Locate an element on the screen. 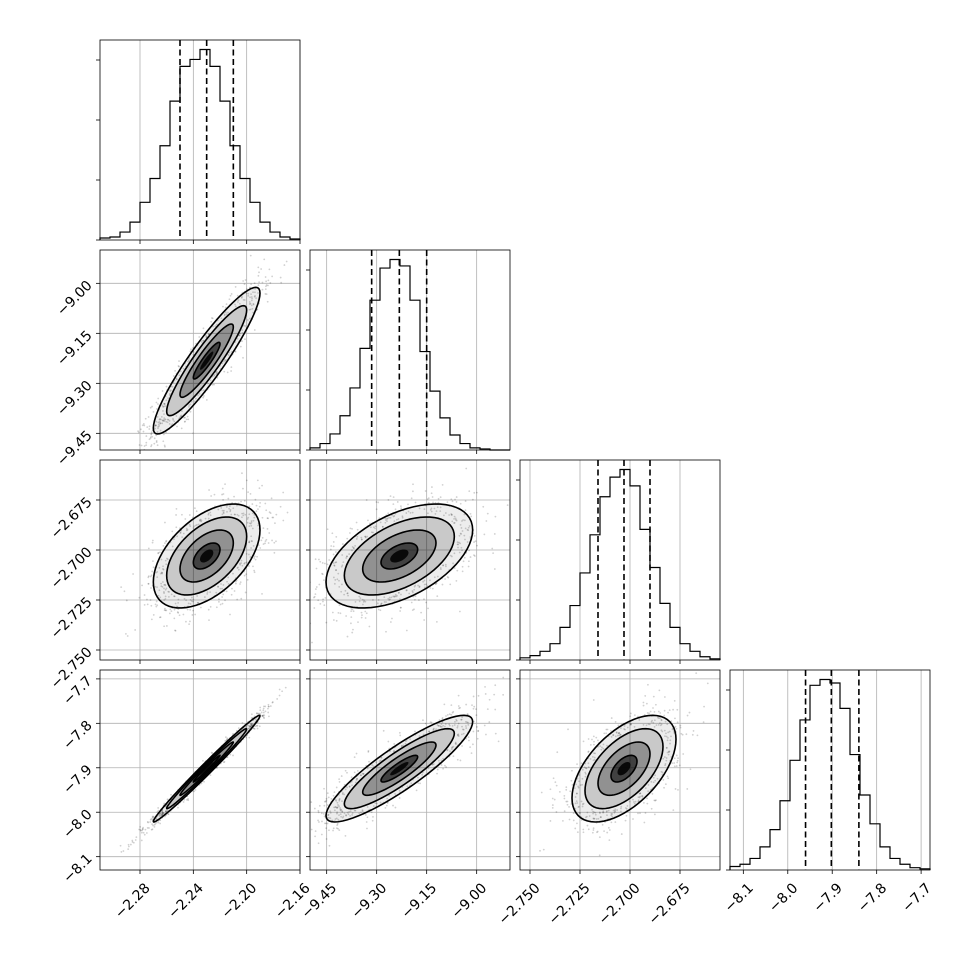 Image resolution: width=970 pixels, height=970 pixels. y-tick-label: −9.15 is located at coordinates (75, 349).